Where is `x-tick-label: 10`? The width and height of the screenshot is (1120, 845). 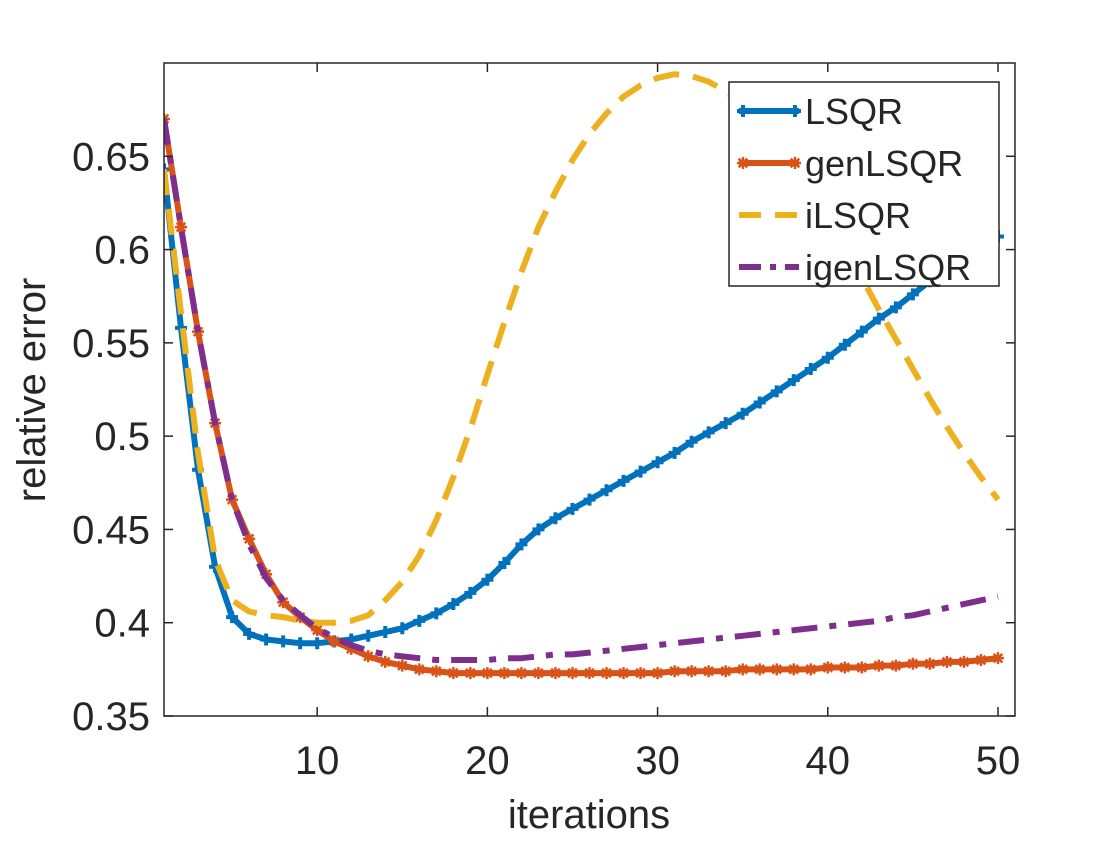
x-tick-label: 10 is located at coordinates (317, 761).